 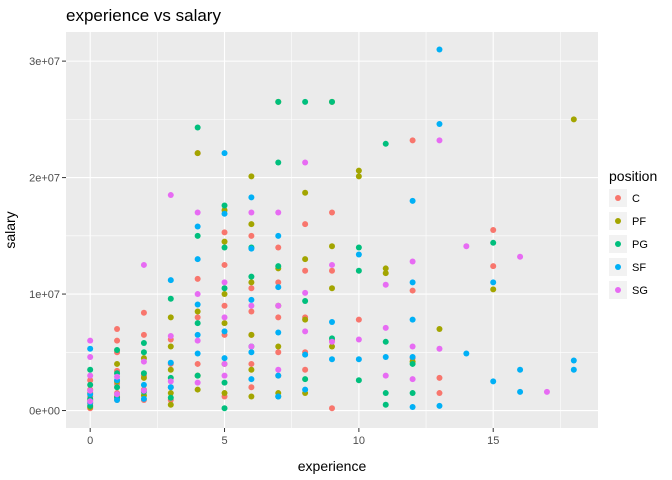 I want to click on legend-label: PF, so click(x=639, y=222).